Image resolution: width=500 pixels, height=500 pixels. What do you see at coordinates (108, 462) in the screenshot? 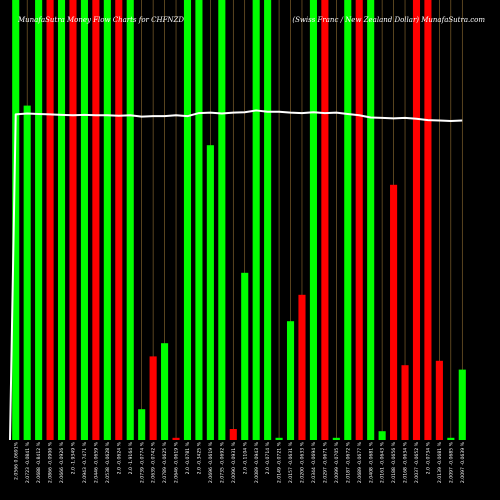
I see `x-tick-label: 2.0538 -0.0628 %` at bounding box center [108, 462].